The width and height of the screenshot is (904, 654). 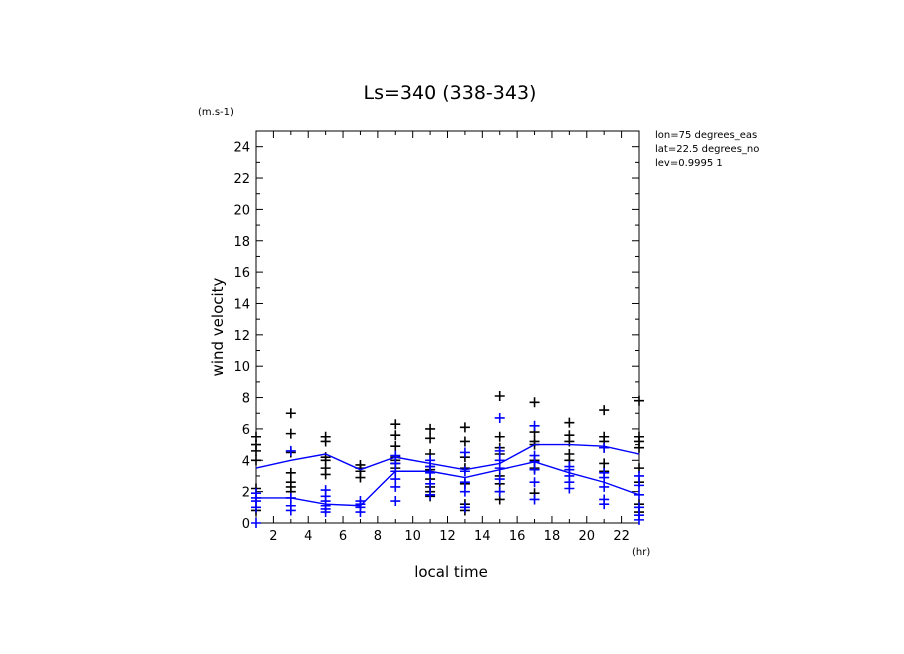 What do you see at coordinates (241, 367) in the screenshot?
I see `y-tick-label: 10` at bounding box center [241, 367].